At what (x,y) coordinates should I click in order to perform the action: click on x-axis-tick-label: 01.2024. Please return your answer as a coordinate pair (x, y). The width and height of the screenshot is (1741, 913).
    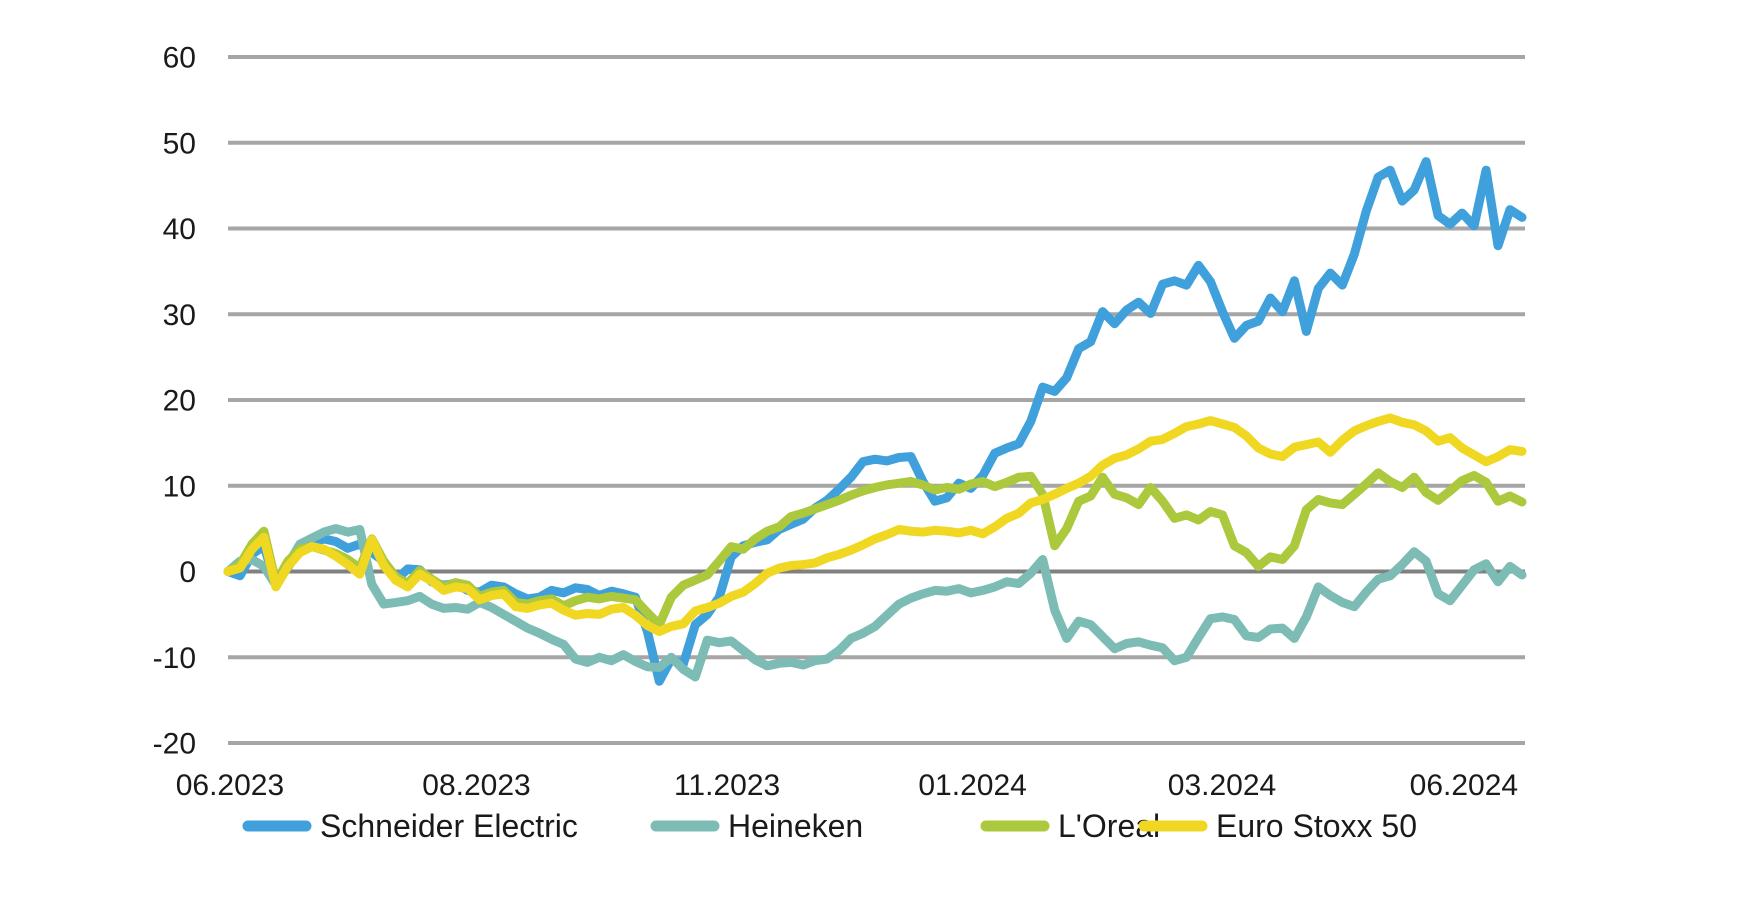
    Looking at the image, I should click on (972, 785).